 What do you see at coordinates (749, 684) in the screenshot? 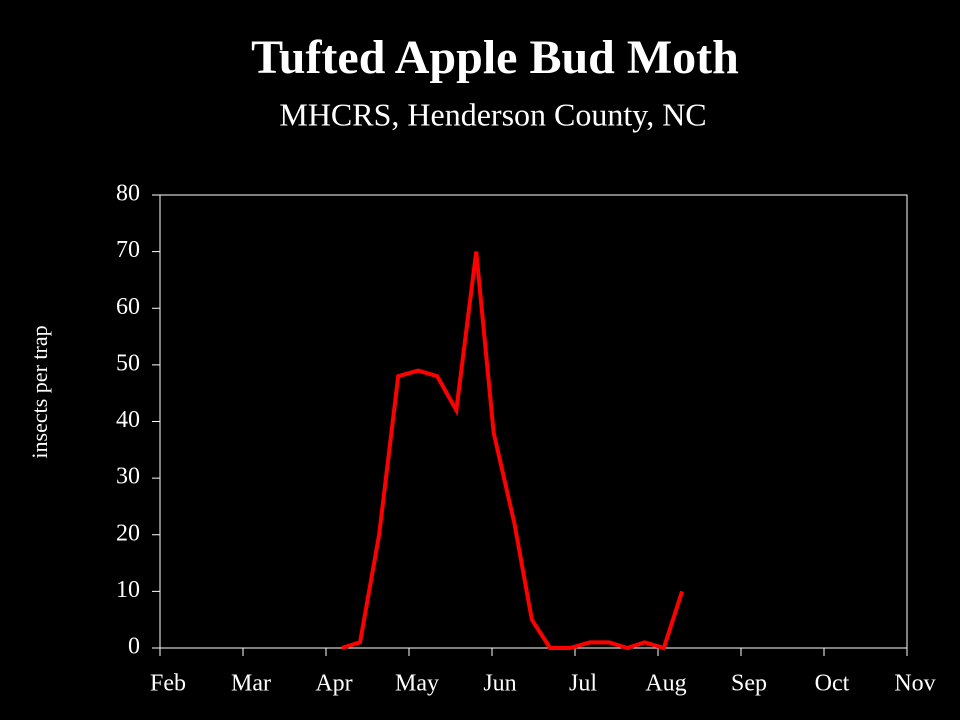
I see `x-tick-label: Sep` at bounding box center [749, 684].